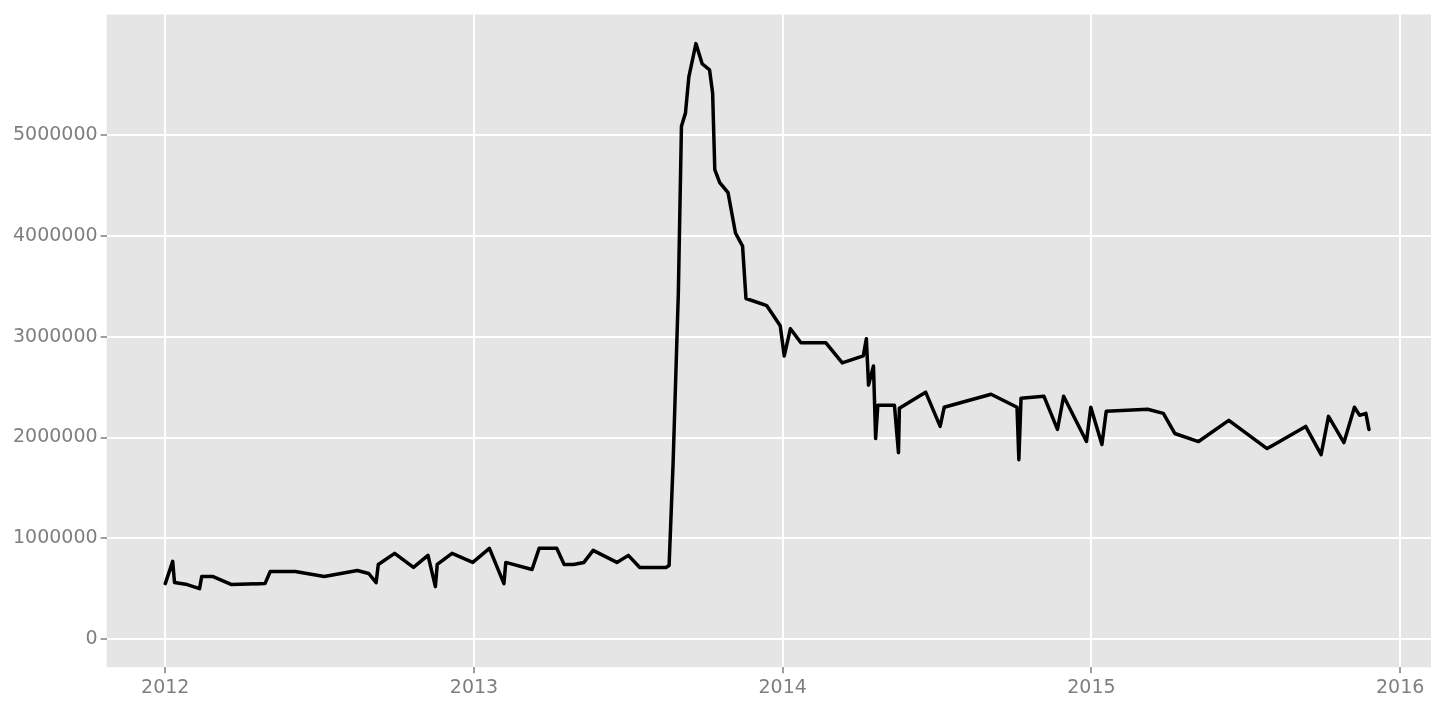 The height and width of the screenshot is (708, 1441). Describe the element at coordinates (165, 685) in the screenshot. I see `x-tick-label: 2012` at that location.